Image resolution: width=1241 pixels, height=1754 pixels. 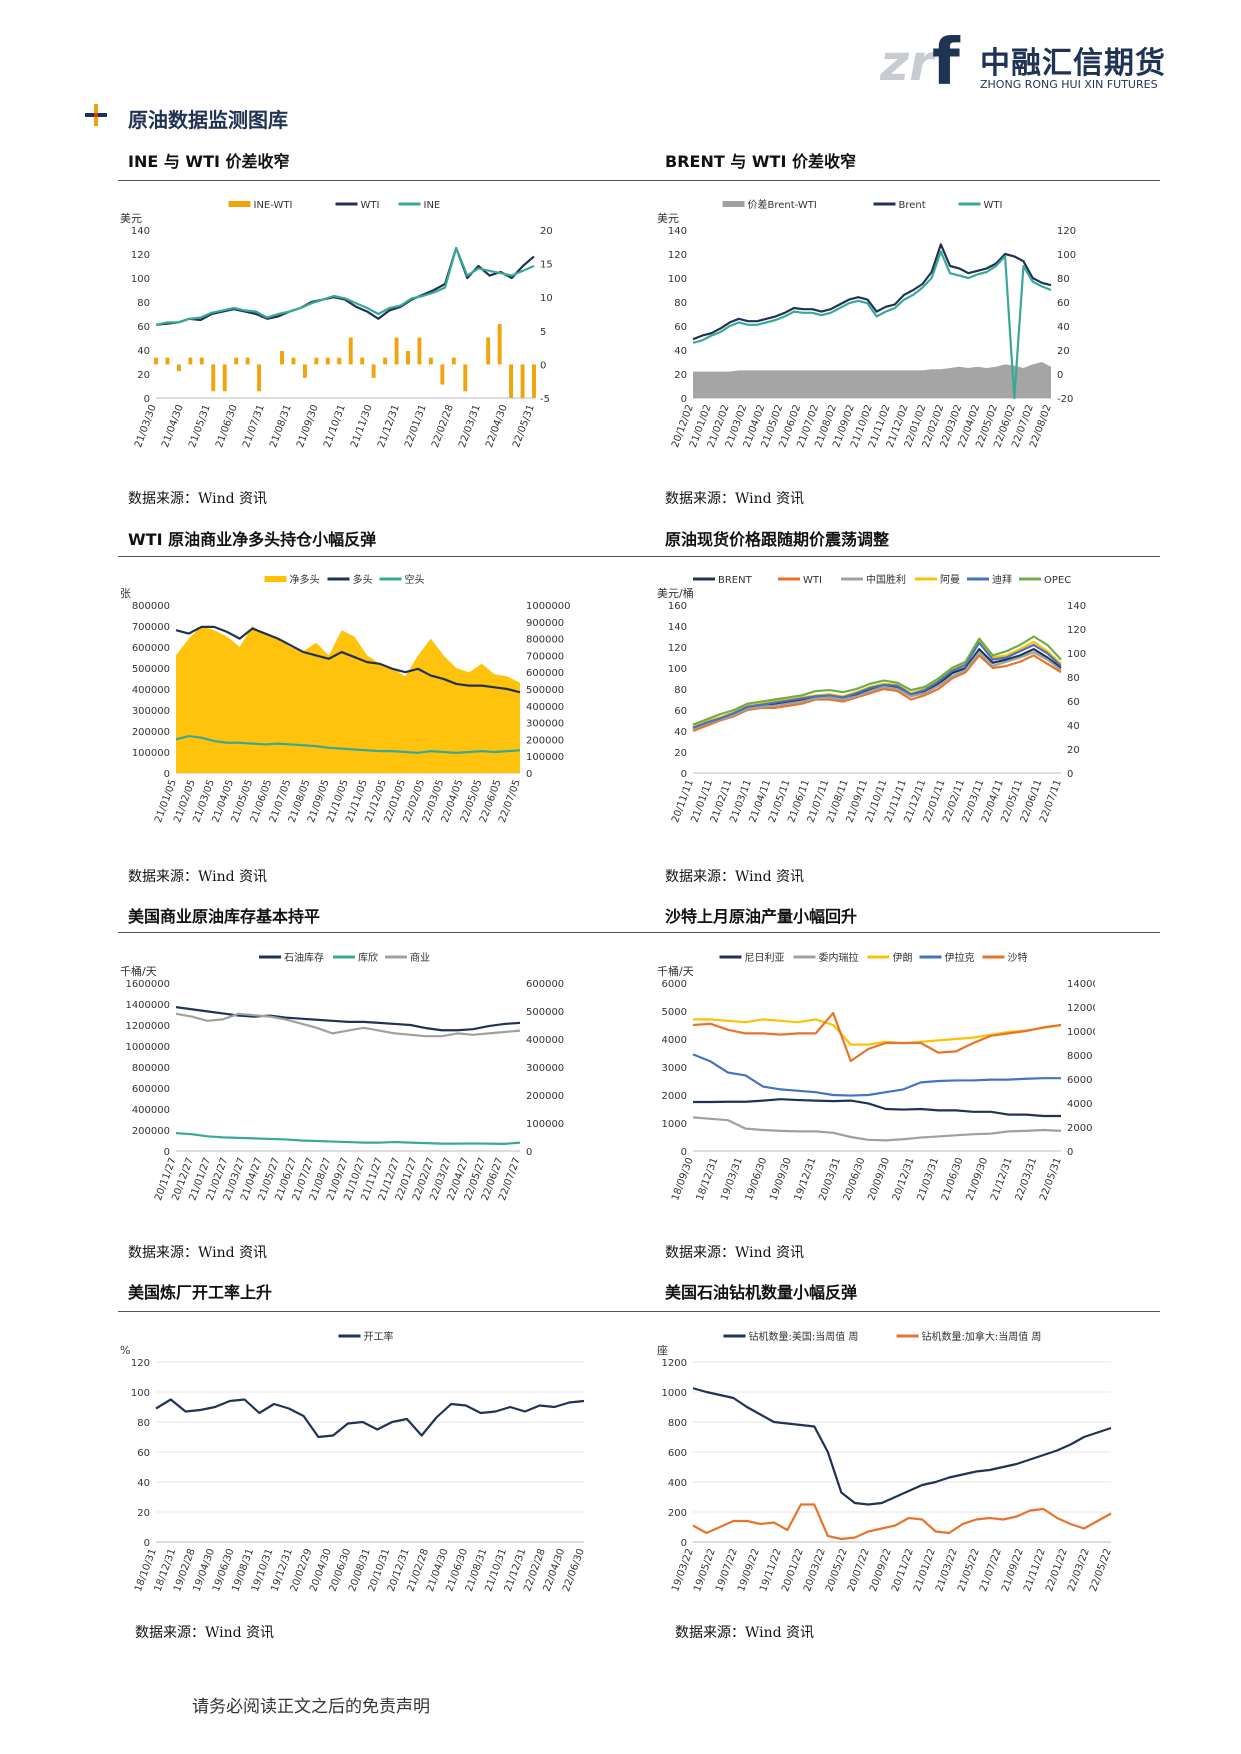 What do you see at coordinates (200, 426) in the screenshot?
I see `x-tick-label: 21/05/31` at bounding box center [200, 426].